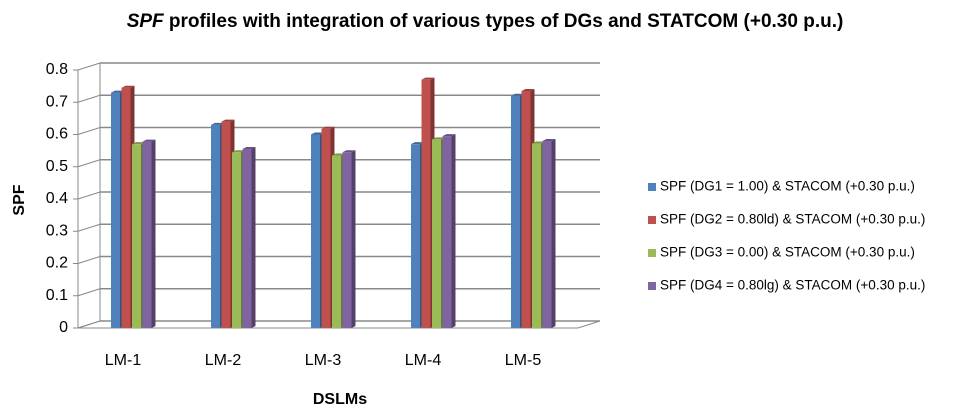  Describe the element at coordinates (57, 69) in the screenshot. I see `y-tick-label: 0.8` at that location.